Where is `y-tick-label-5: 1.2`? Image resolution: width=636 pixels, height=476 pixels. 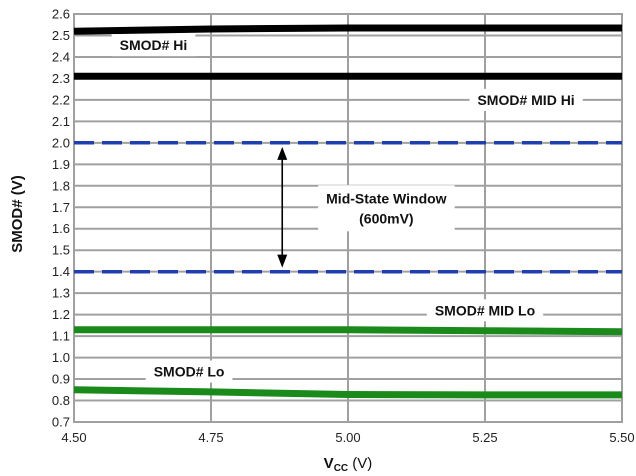 y-tick-label-5: 1.2 is located at coordinates (61, 314).